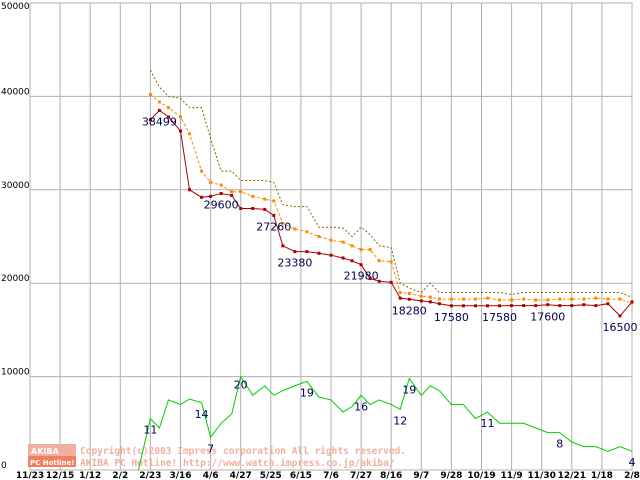 This screenshot has width=640, height=480. I want to click on x-tick-label: 7/6, so click(331, 475).